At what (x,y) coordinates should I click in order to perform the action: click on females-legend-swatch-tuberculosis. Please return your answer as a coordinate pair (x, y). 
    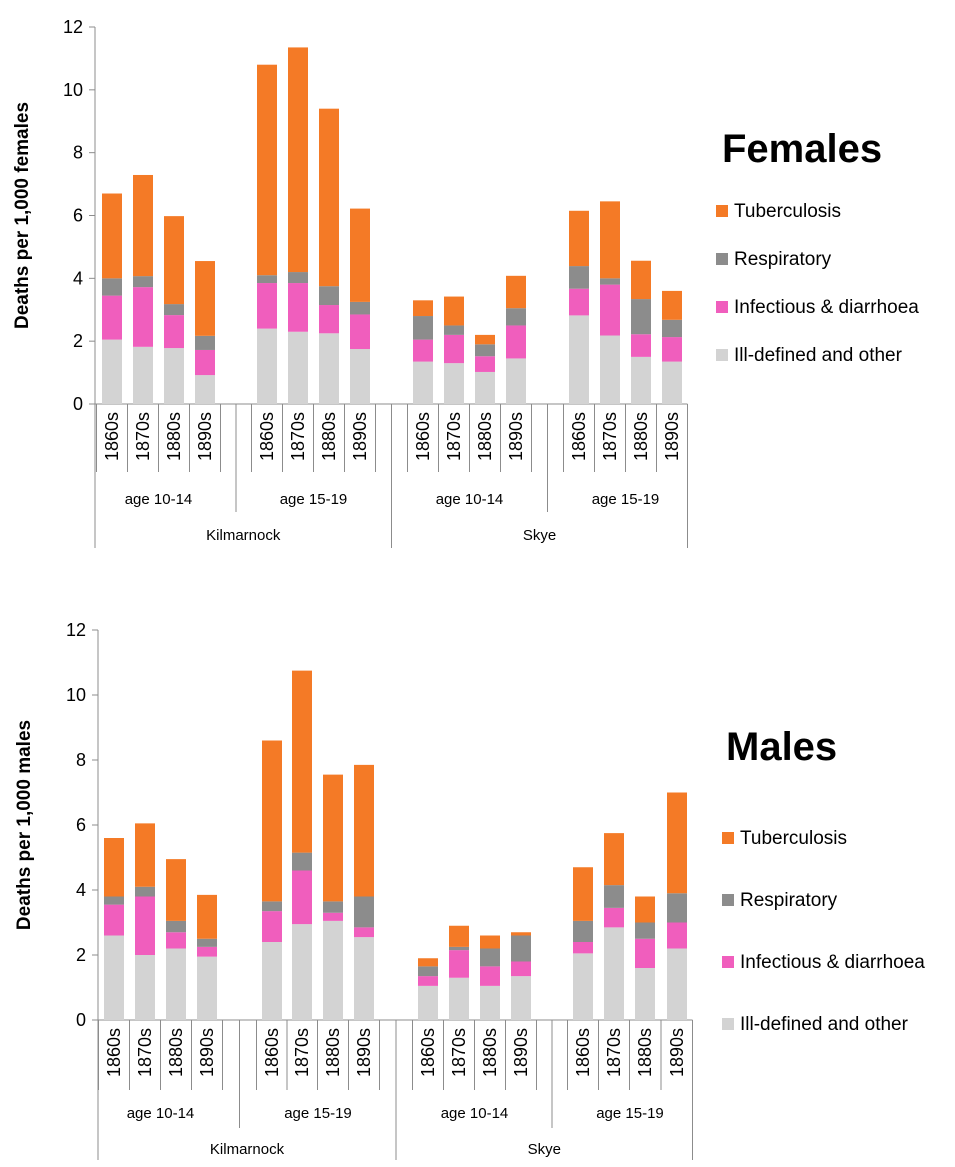
    Looking at the image, I should click on (722, 211).